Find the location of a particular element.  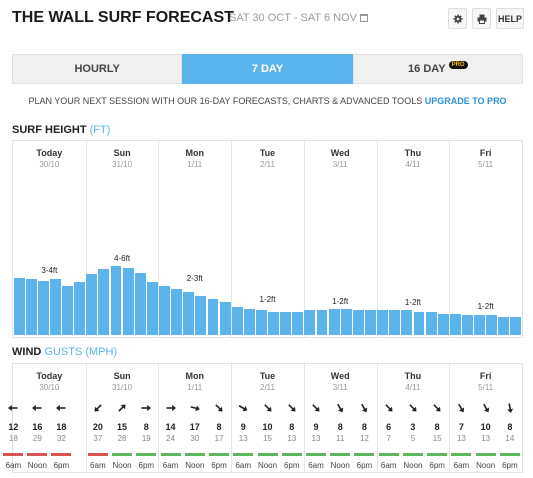

wind-gust: 28 is located at coordinates (122, 438).